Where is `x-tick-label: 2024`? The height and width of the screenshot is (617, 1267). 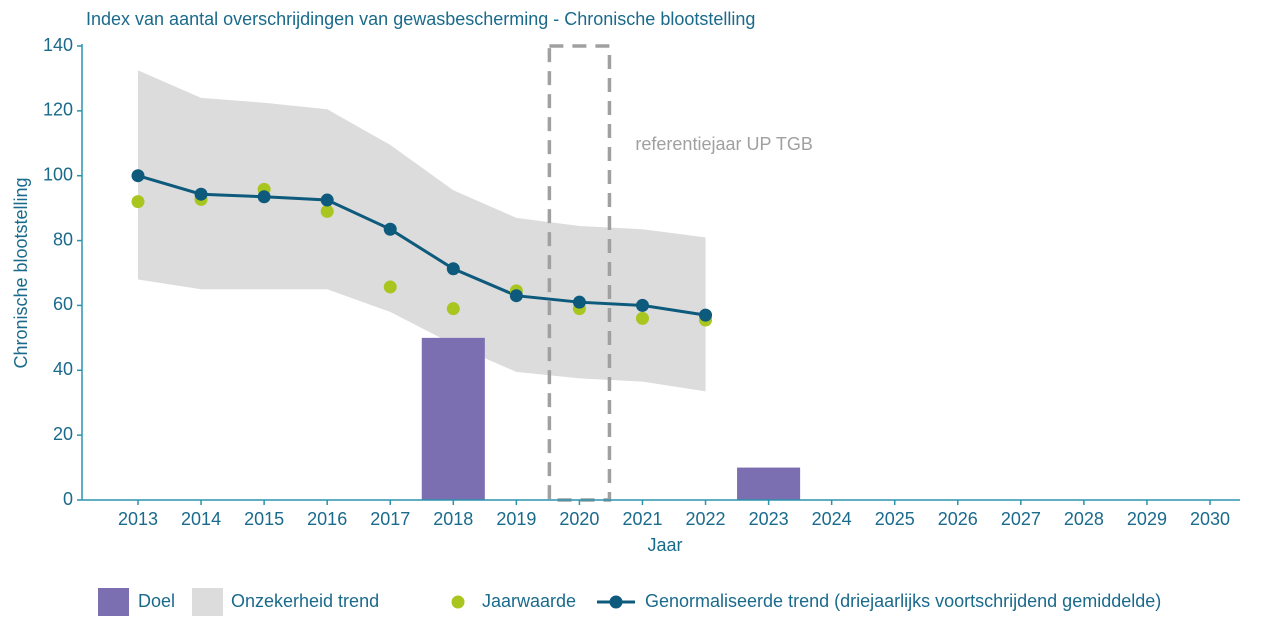
x-tick-label: 2024 is located at coordinates (832, 519).